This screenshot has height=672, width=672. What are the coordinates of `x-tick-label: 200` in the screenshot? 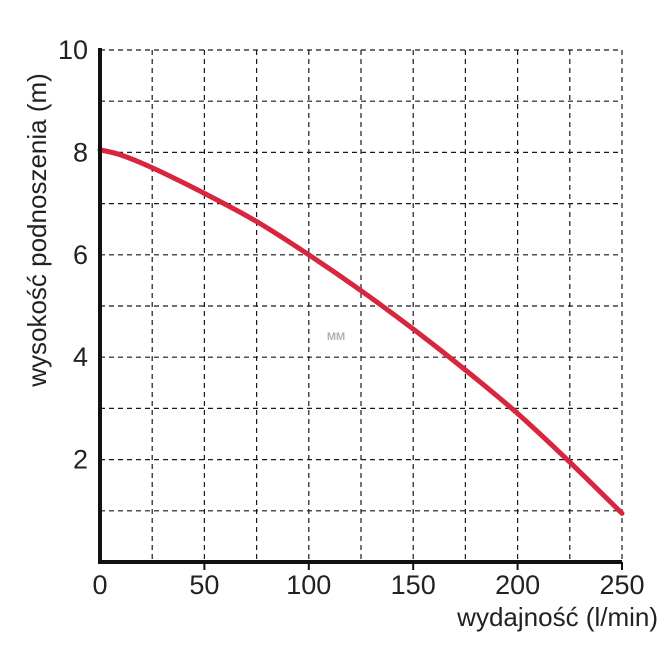 It's located at (517, 585).